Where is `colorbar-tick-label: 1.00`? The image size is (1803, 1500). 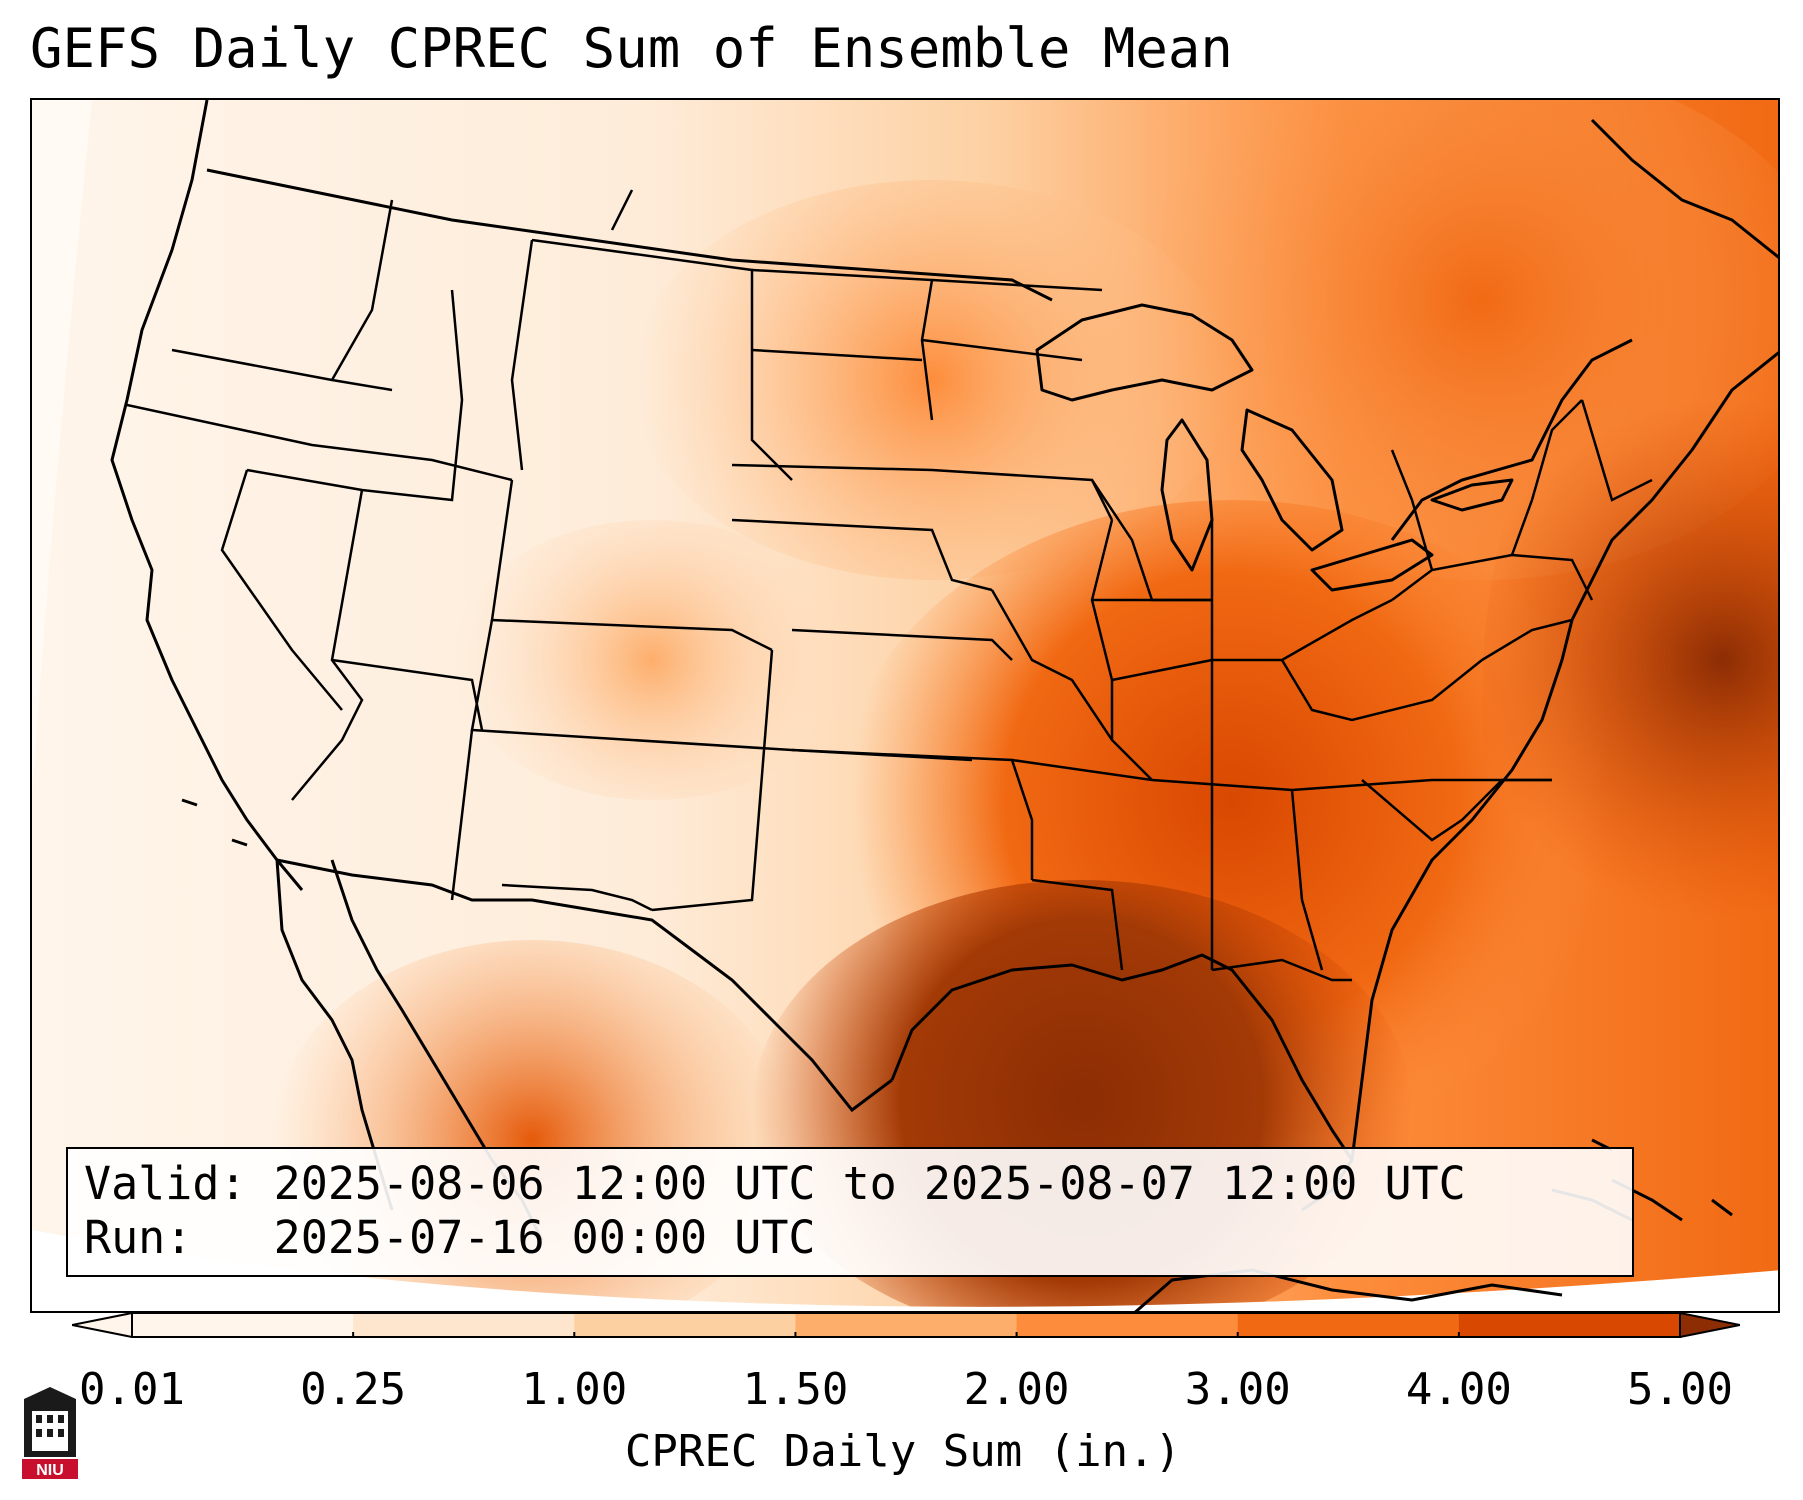
colorbar-tick-label: 1.00 is located at coordinates (574, 1389).